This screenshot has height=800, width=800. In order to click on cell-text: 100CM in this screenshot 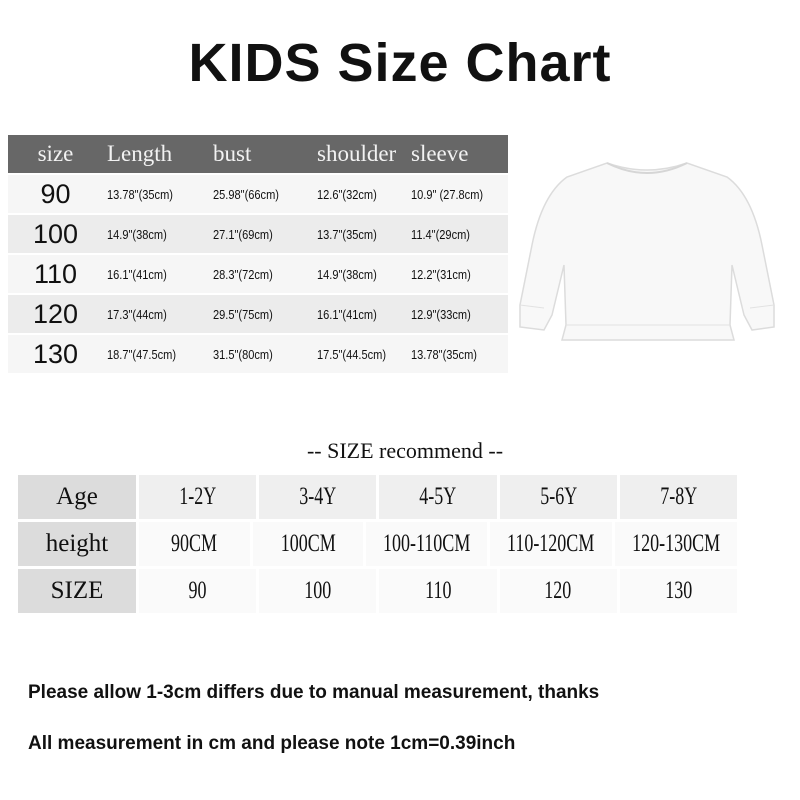, I will do `click(308, 543)`.